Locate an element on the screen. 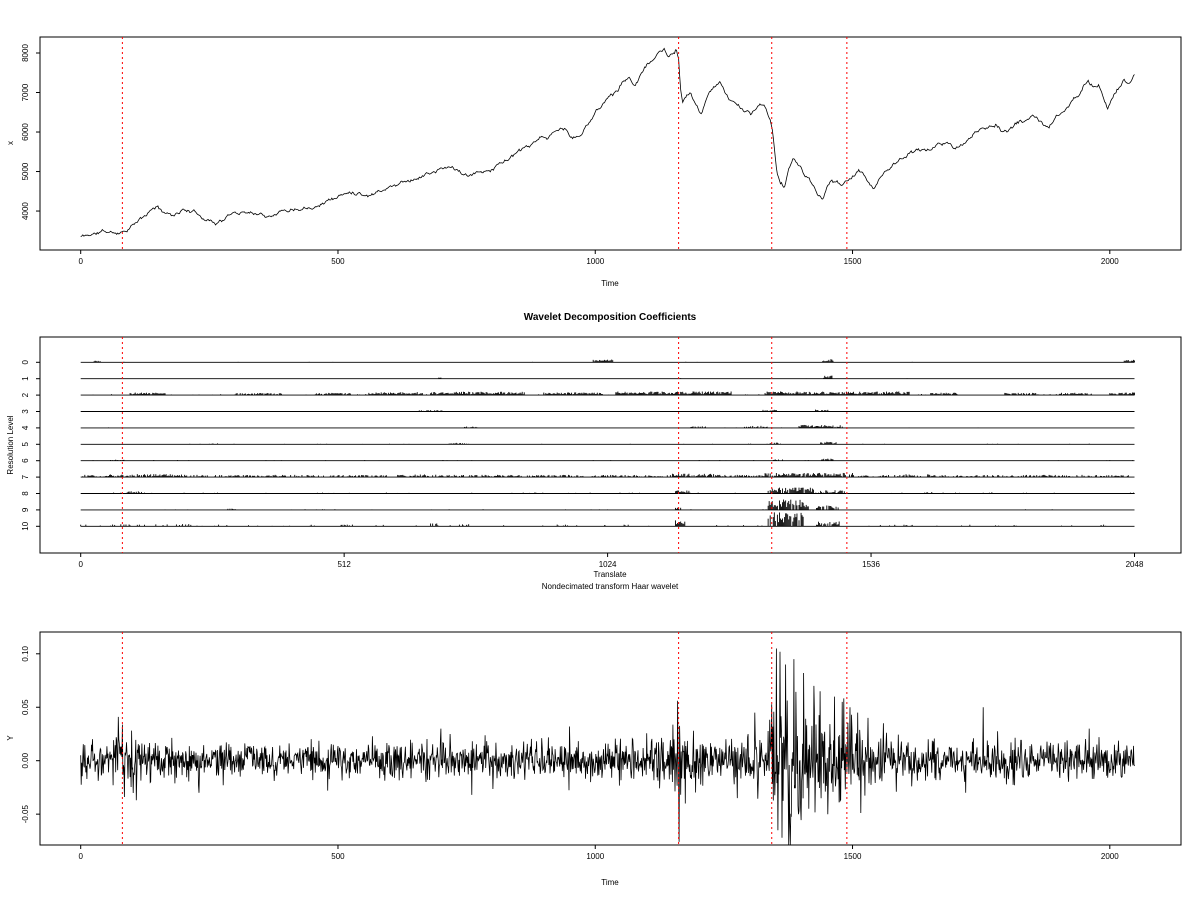 This screenshot has height=900, width=1200. svg-text: 1 is located at coordinates (25, 378).